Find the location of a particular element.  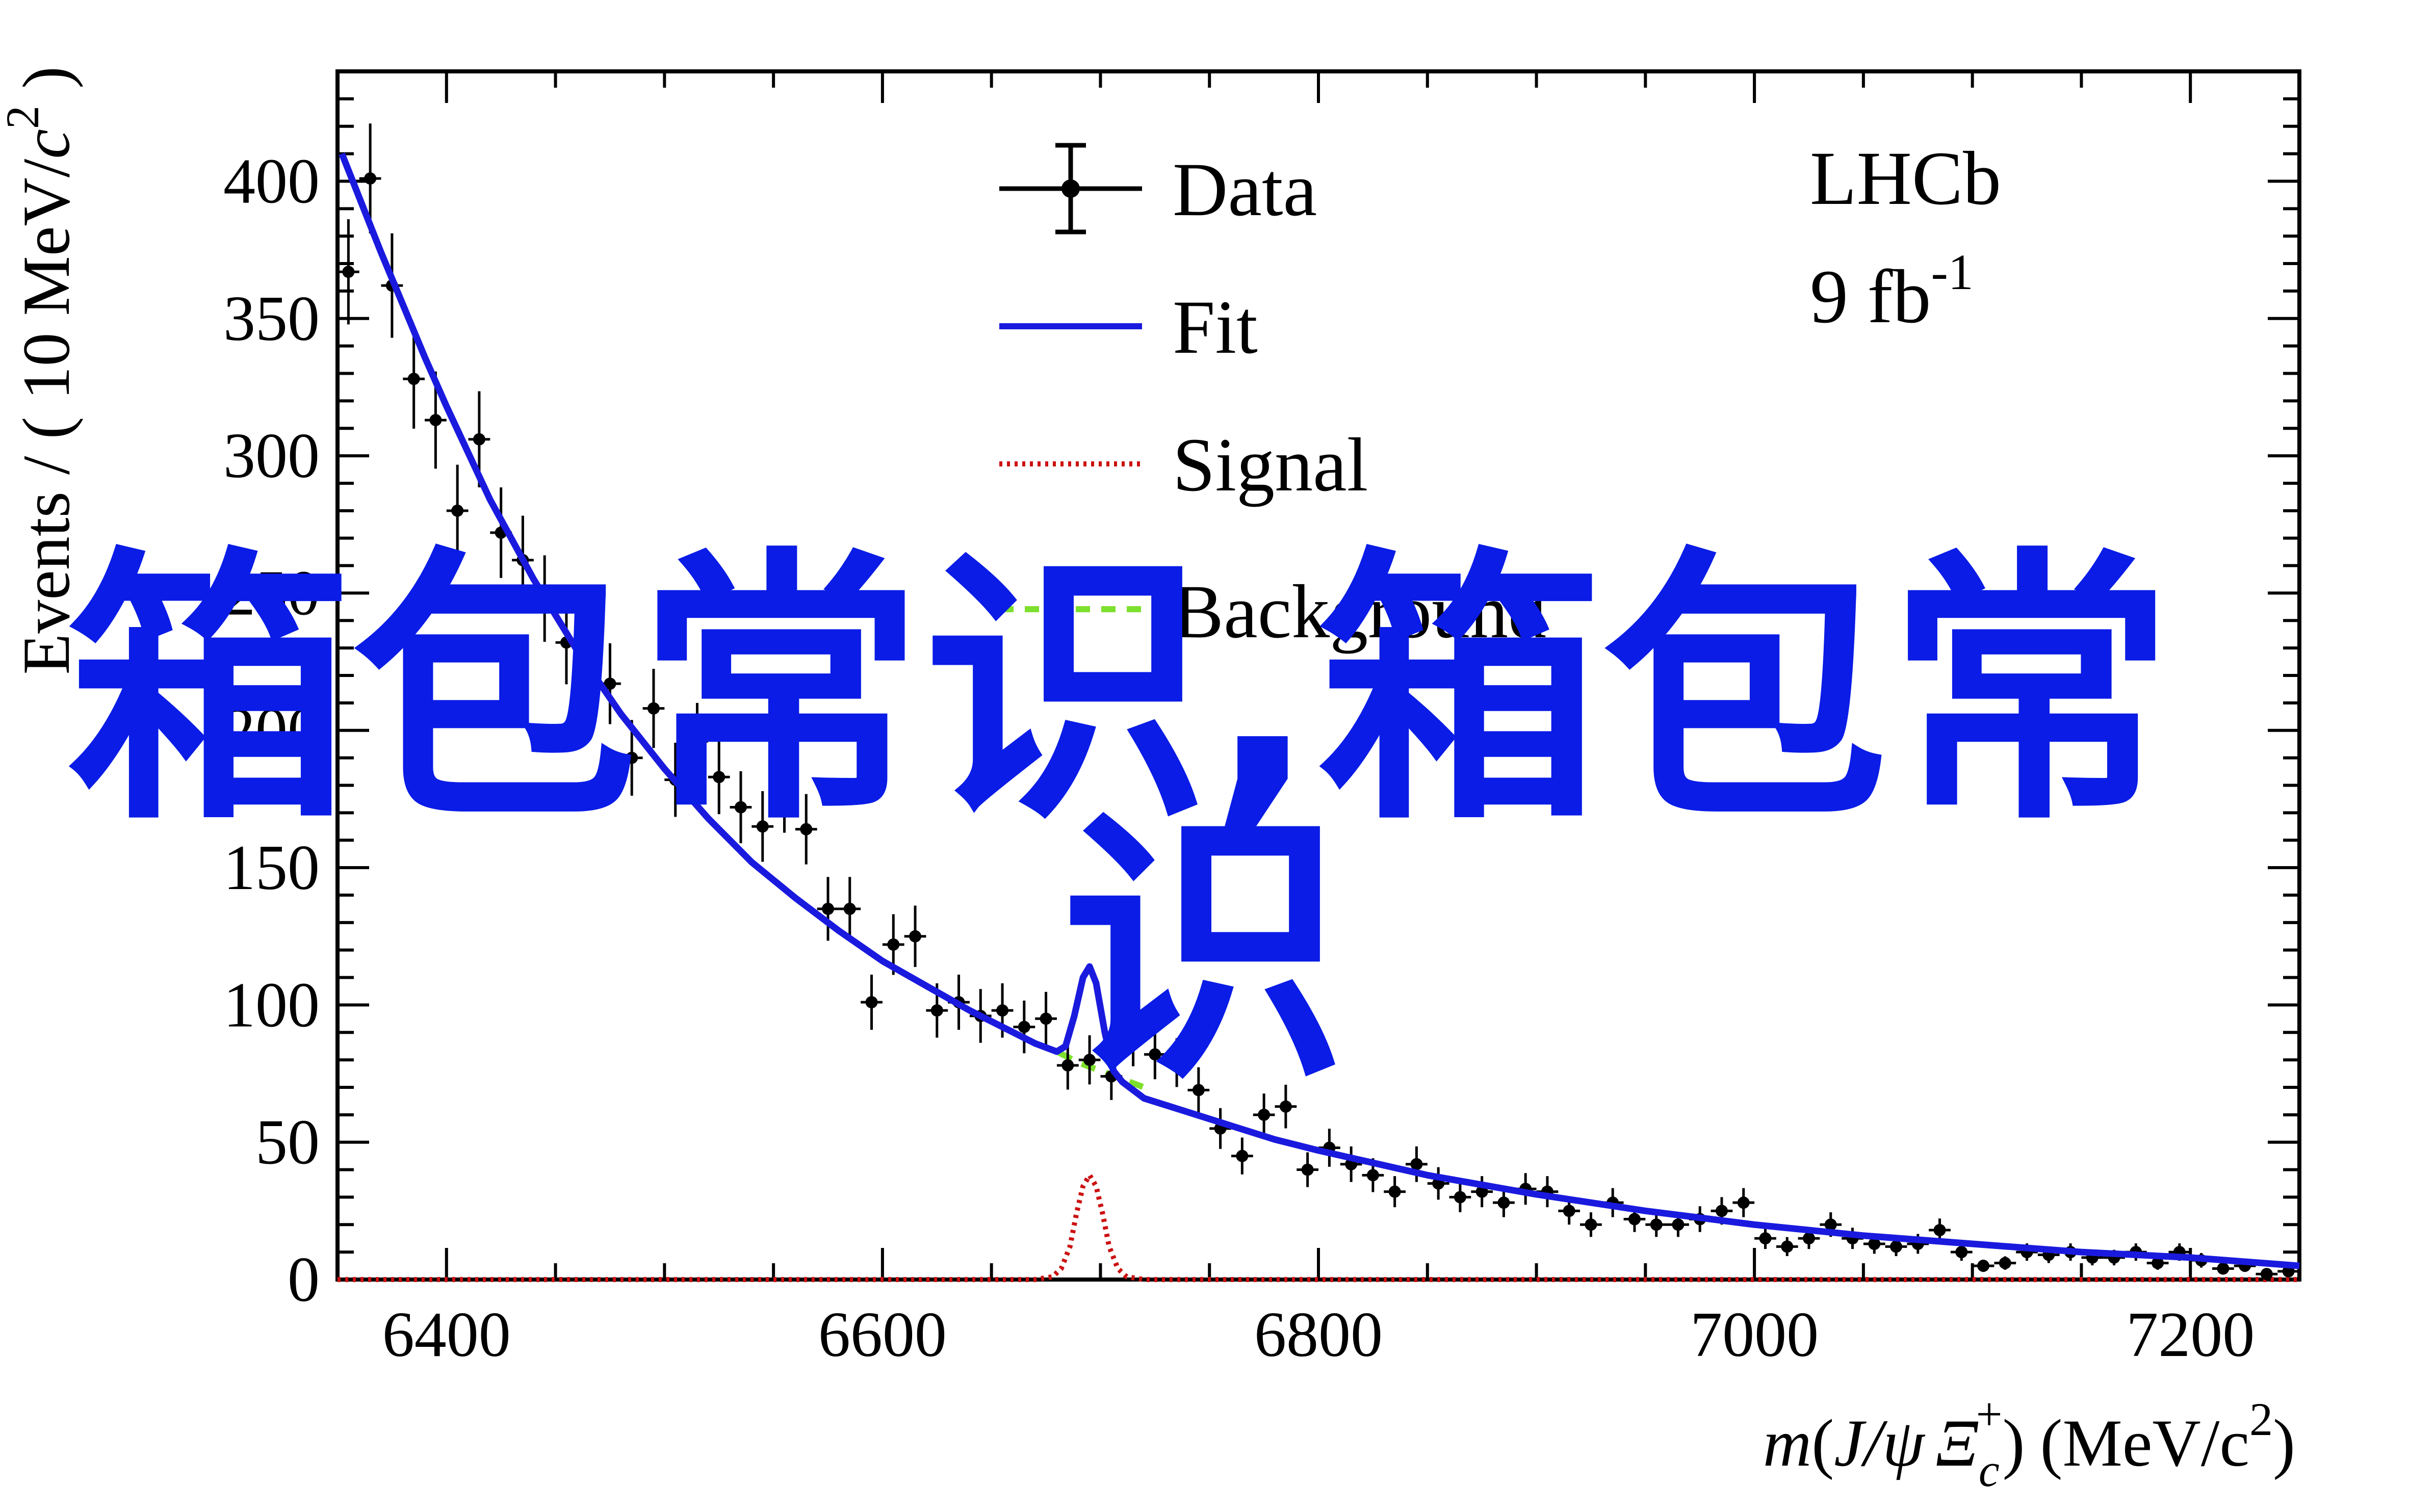

y-tick-label: 200 is located at coordinates (271, 730).